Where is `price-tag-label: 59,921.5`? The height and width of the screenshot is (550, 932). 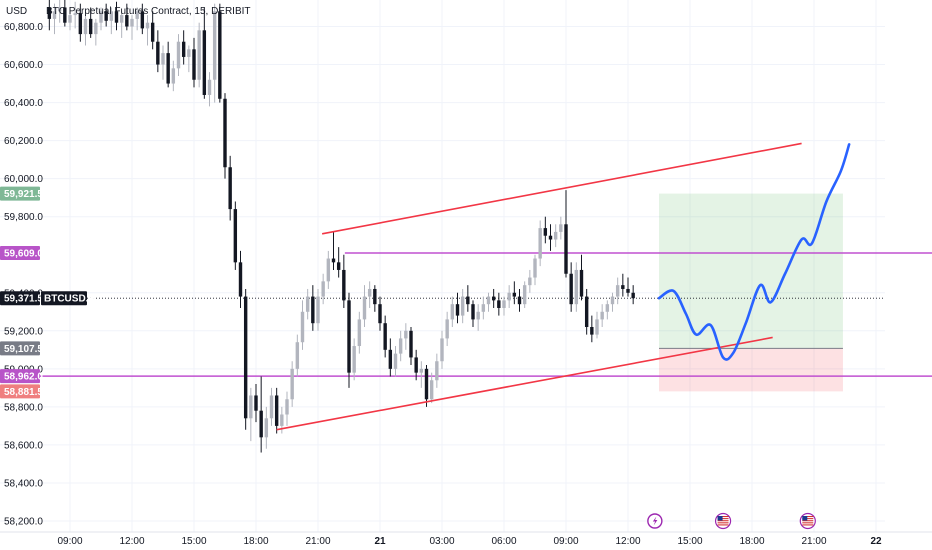
price-tag-label: 59,921.5 is located at coordinates (23, 194).